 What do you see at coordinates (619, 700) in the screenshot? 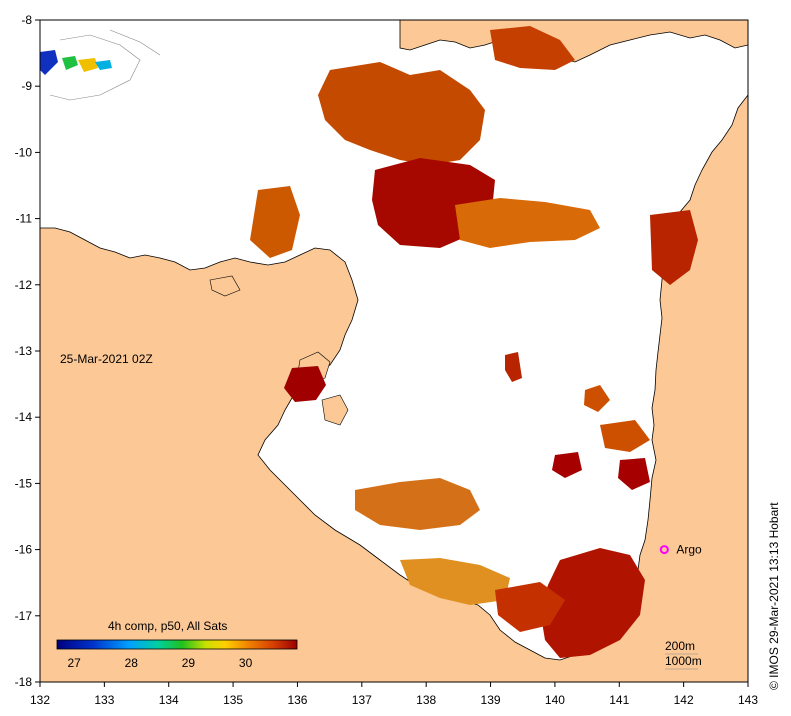
I see `x-tick-label: 141` at bounding box center [619, 700].